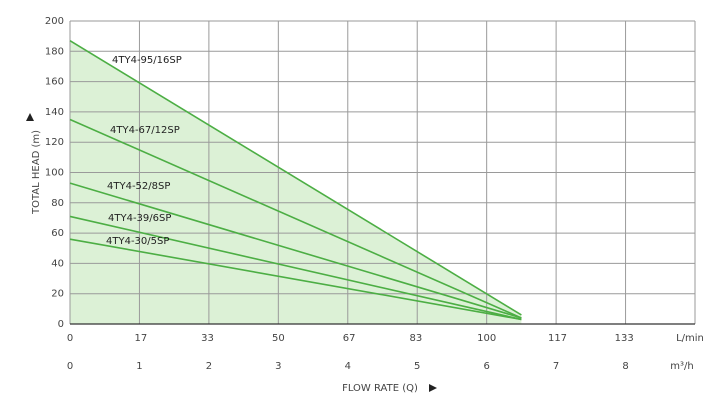 This screenshot has width=725, height=400. Describe the element at coordinates (70, 366) in the screenshot. I see `x-tick-label: 0` at that location.